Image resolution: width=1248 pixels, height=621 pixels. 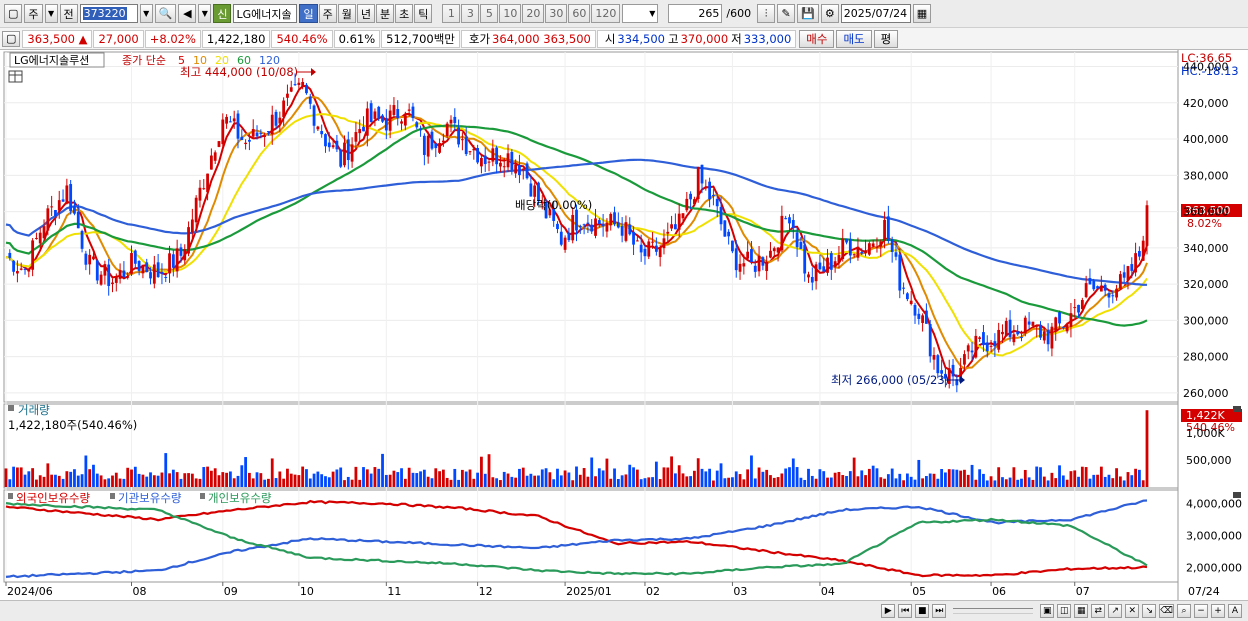 I want to click on ma-legend-5: 5, so click(x=181, y=60).